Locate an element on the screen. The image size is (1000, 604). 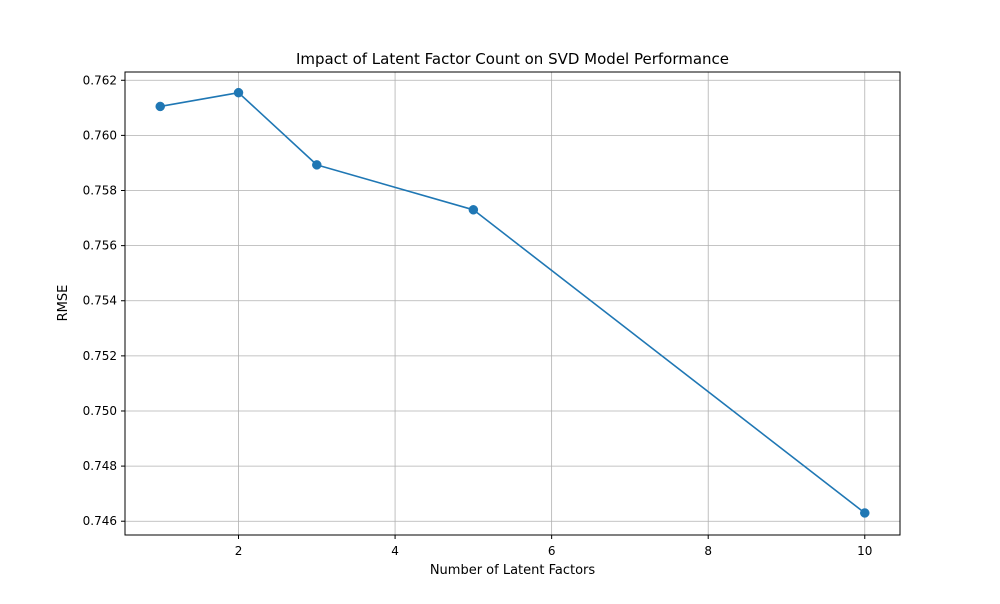
x-axis-label: Number of Latent Factors is located at coordinates (513, 570).